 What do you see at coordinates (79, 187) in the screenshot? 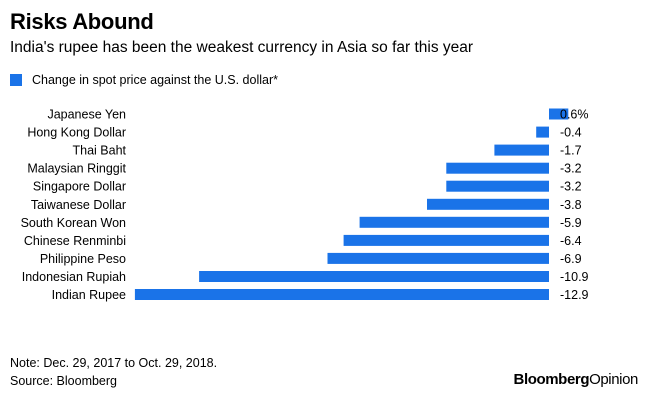
I see `category-label: Singapore Dollar` at bounding box center [79, 187].